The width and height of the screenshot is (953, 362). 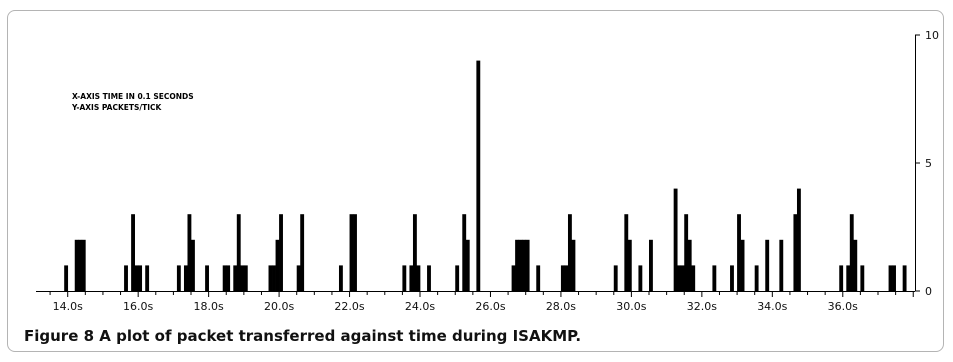 I want to click on x-tick-label: 32.0s, so click(x=702, y=305).